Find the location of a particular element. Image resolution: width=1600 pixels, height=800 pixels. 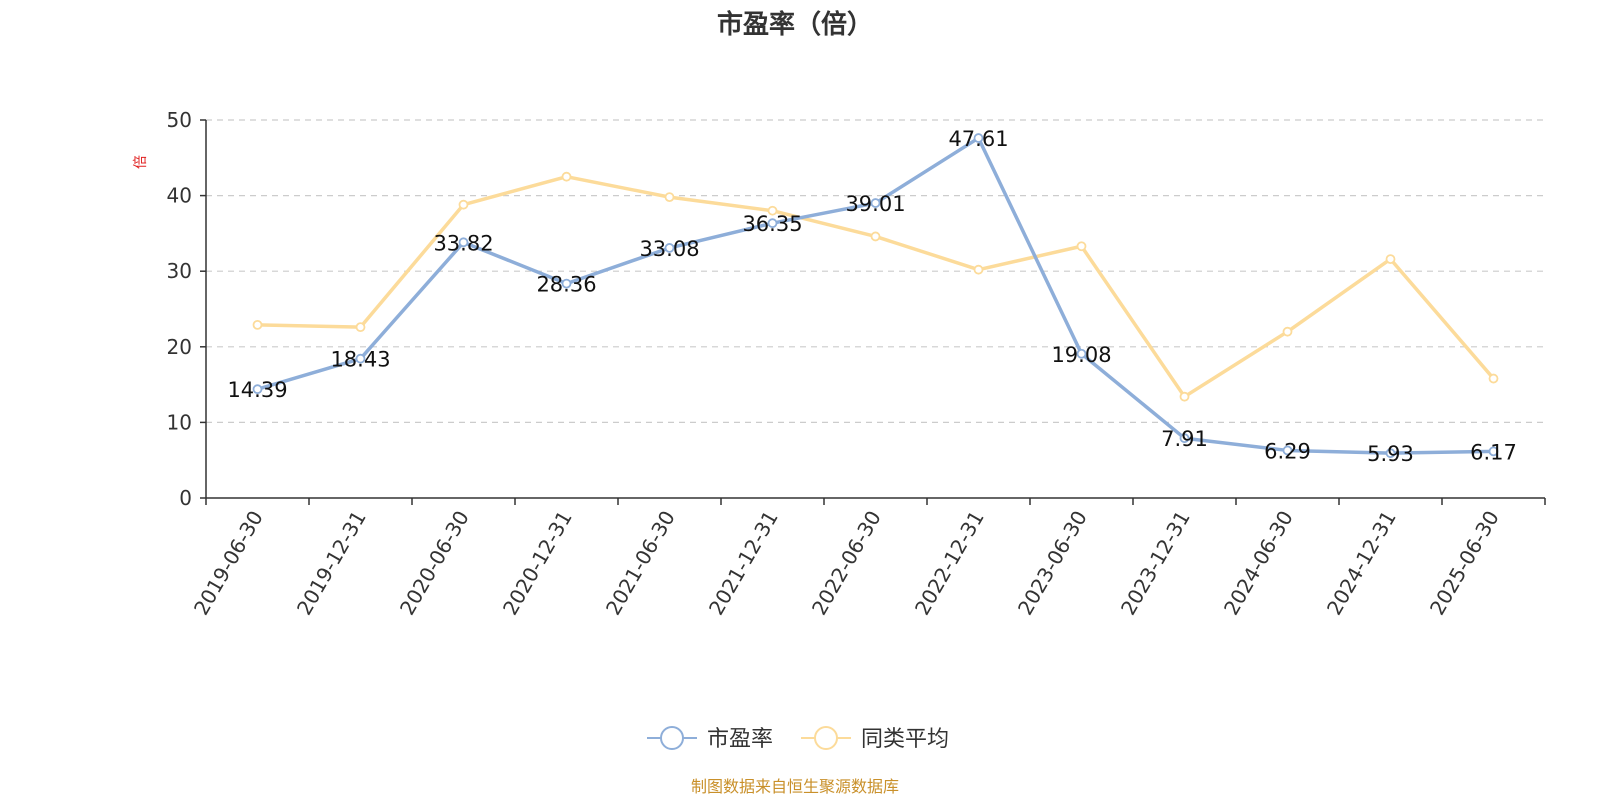

x-tick-label: 2021-06-30 is located at coordinates (640, 563).